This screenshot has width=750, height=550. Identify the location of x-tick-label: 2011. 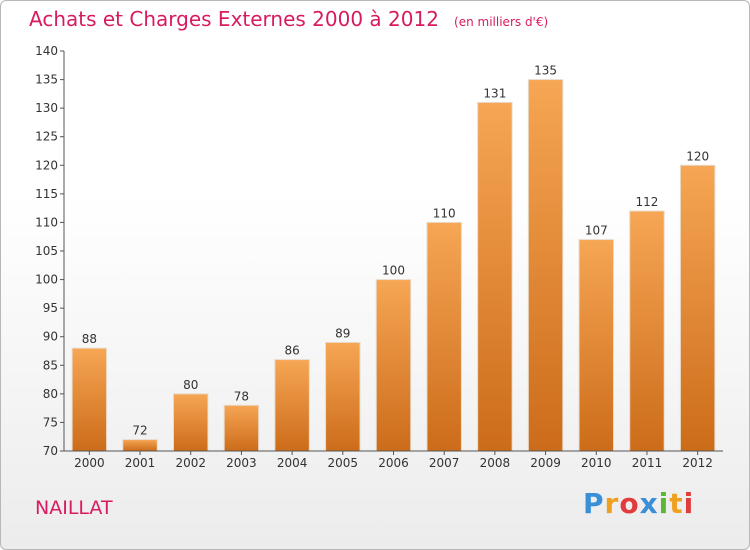
(647, 463).